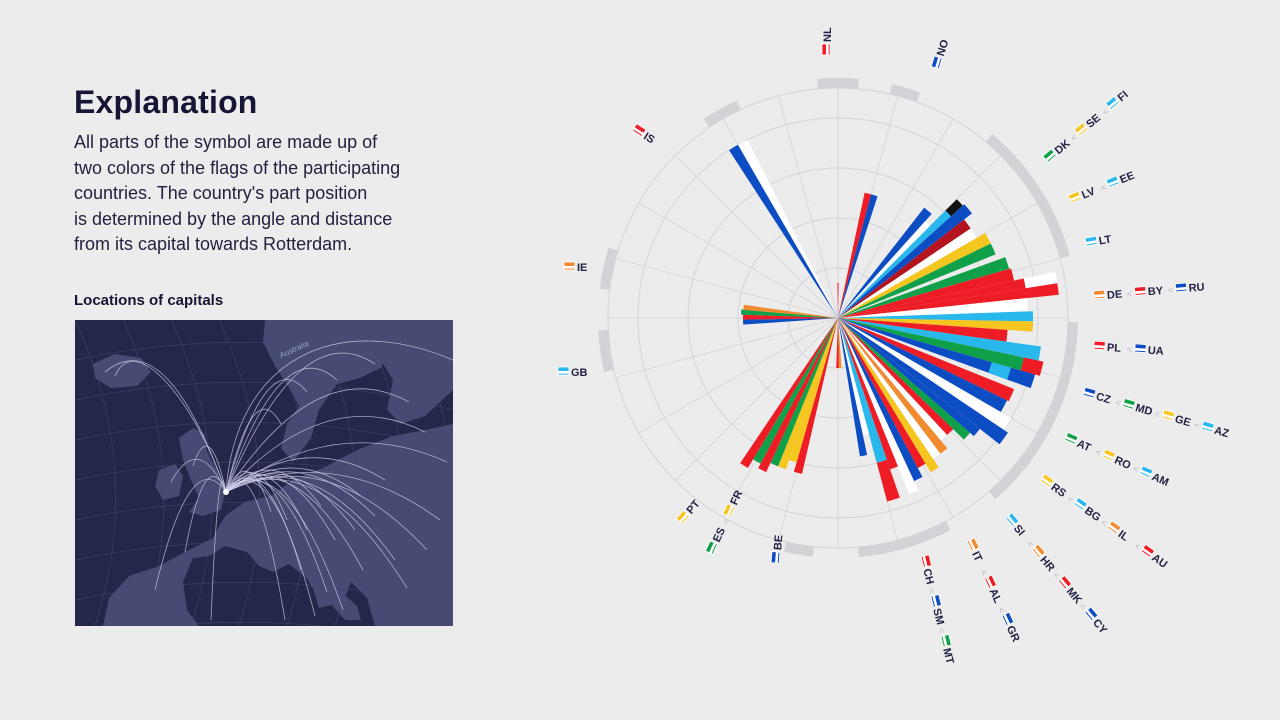 This screenshot has height=720, width=1280. I want to click on country-code-gb: GB, so click(579, 373).